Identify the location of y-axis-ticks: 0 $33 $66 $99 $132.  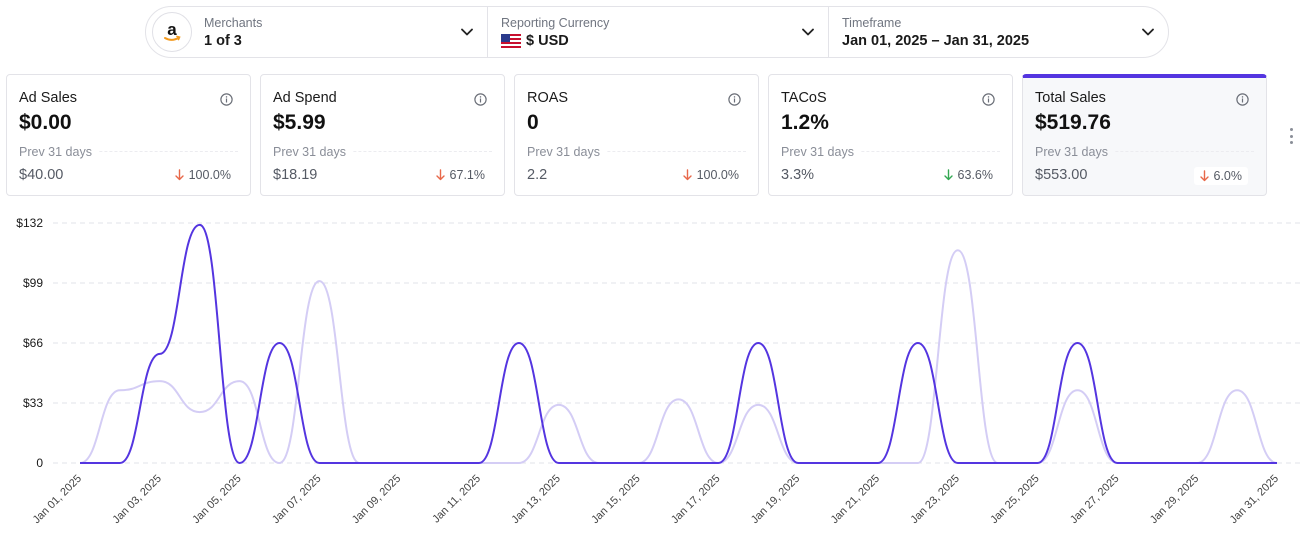
(29, 343).